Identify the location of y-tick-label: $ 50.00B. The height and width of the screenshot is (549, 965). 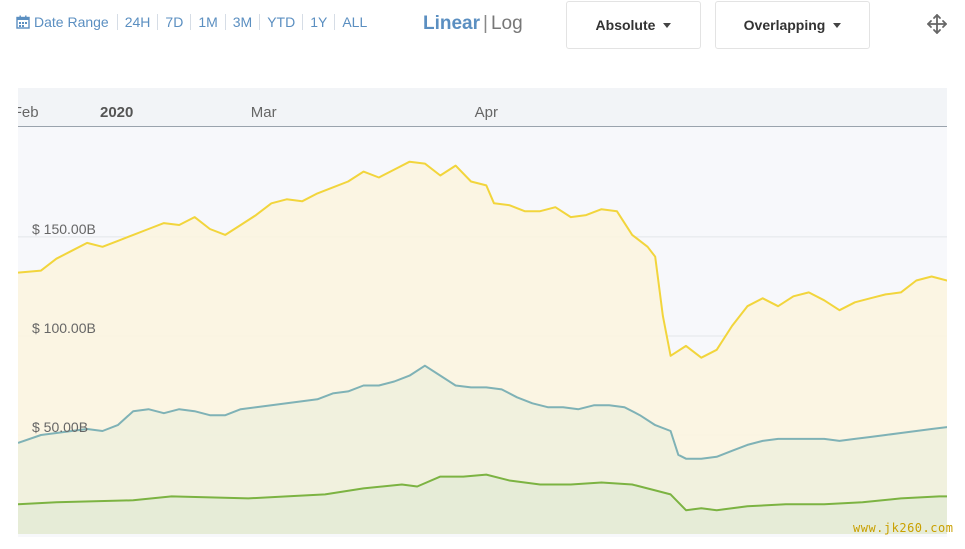
(60, 427).